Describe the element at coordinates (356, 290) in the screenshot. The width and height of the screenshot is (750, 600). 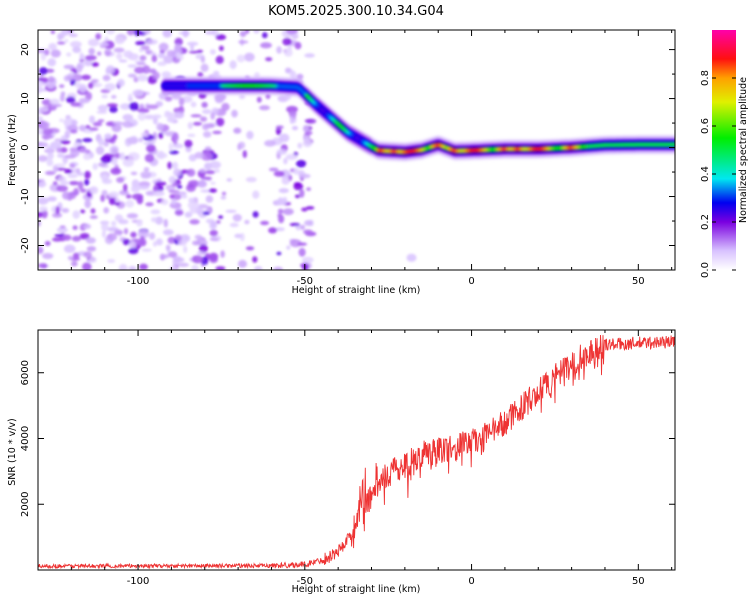
I see `spectrogram-xlabel: Height of straight line (km)` at that location.